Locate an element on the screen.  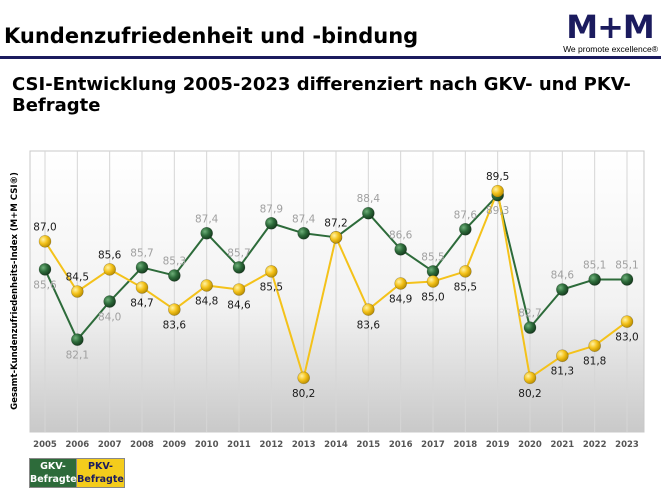
x-tick-label: 2010 is located at coordinates (207, 445).